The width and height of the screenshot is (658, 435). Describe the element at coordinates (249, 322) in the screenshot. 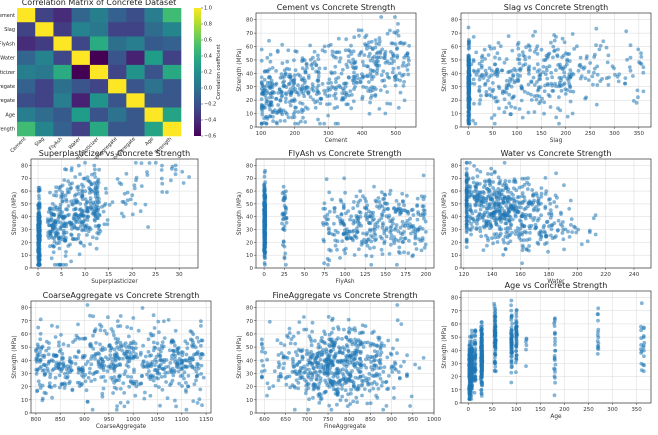

I see `y-tick-label: 70` at that location.